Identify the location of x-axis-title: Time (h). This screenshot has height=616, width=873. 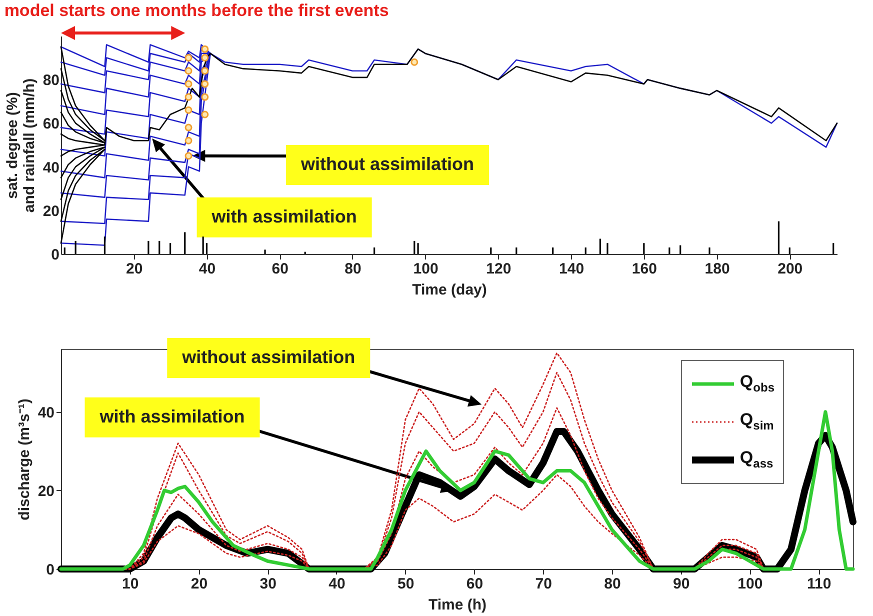
(457, 605).